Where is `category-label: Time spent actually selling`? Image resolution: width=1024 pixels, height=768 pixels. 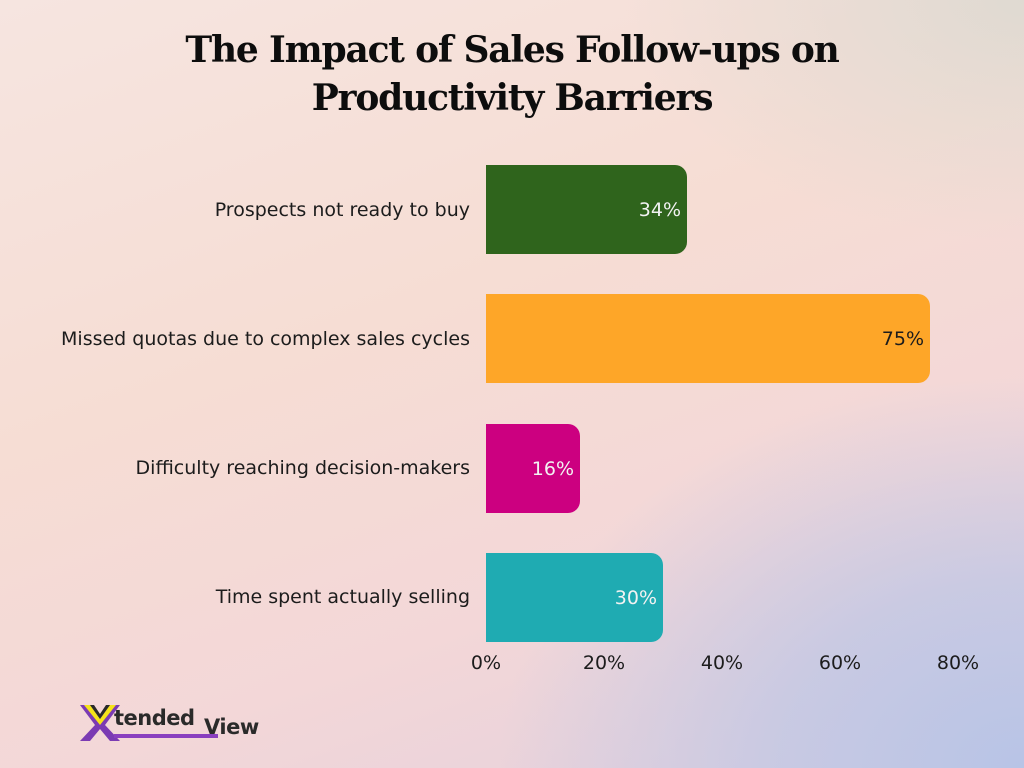
category-label: Time spent actually selling is located at coordinates (342, 597).